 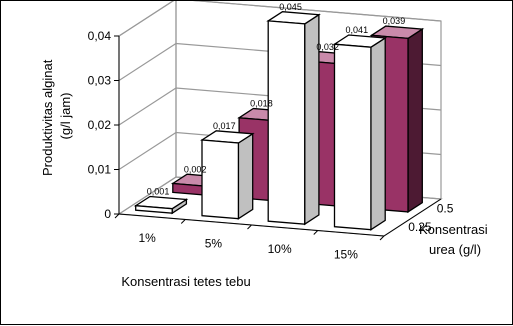 What do you see at coordinates (280, 19) in the screenshot?
I see `gridline` at bounding box center [280, 19].